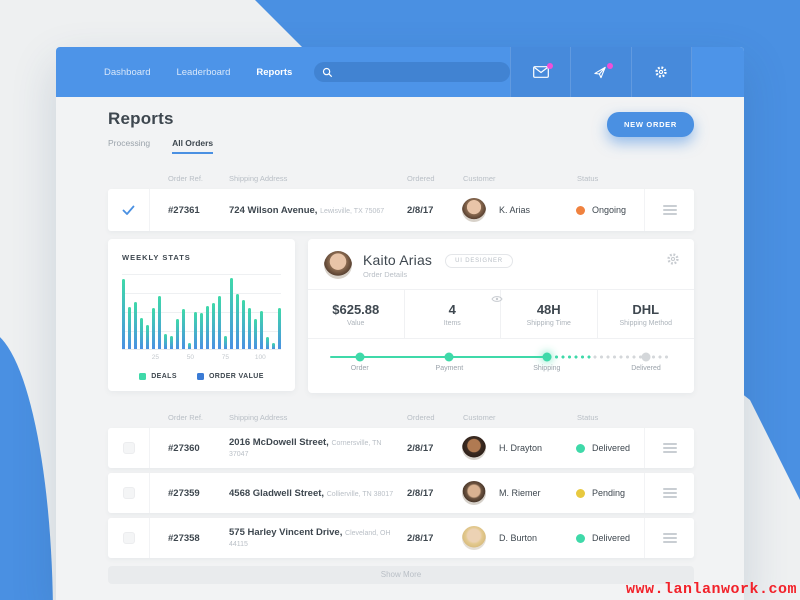 The image size is (800, 600). I want to click on send-button, so click(600, 72).